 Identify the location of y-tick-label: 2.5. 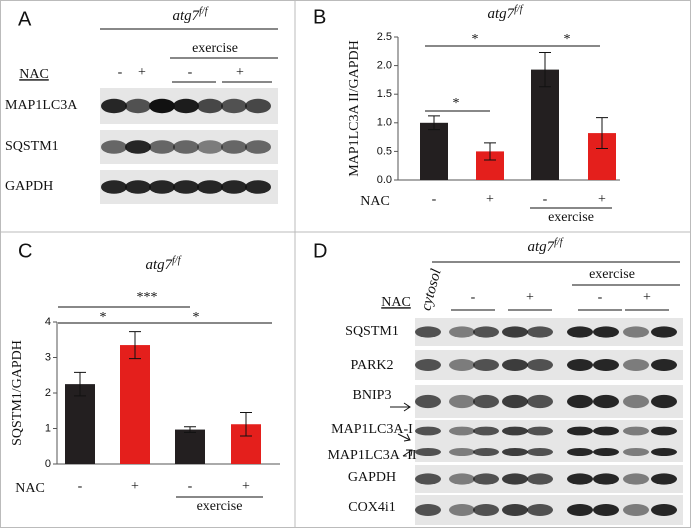
(384, 37).